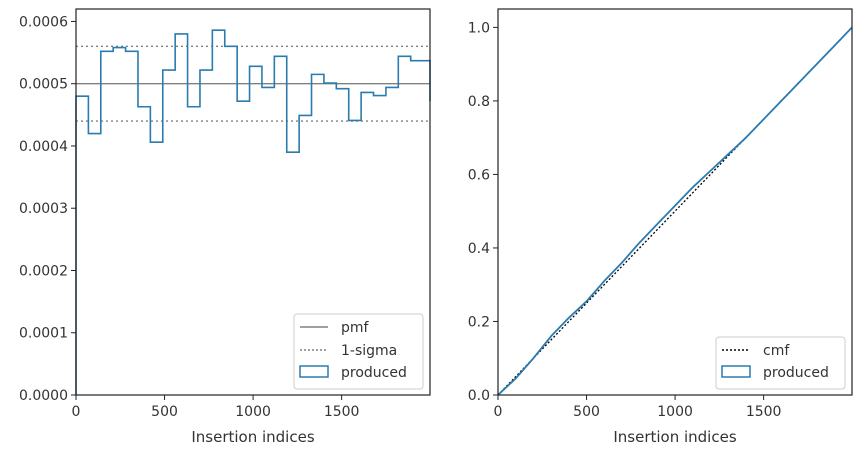 The image size is (861, 453). I want to click on left-x-tick-label: 1000, so click(253, 412).